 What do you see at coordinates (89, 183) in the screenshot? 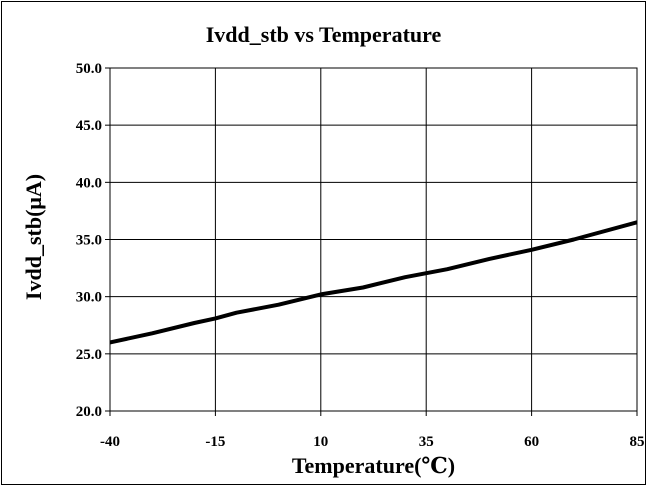
I see `y-tick-label: 40.0` at bounding box center [89, 183].